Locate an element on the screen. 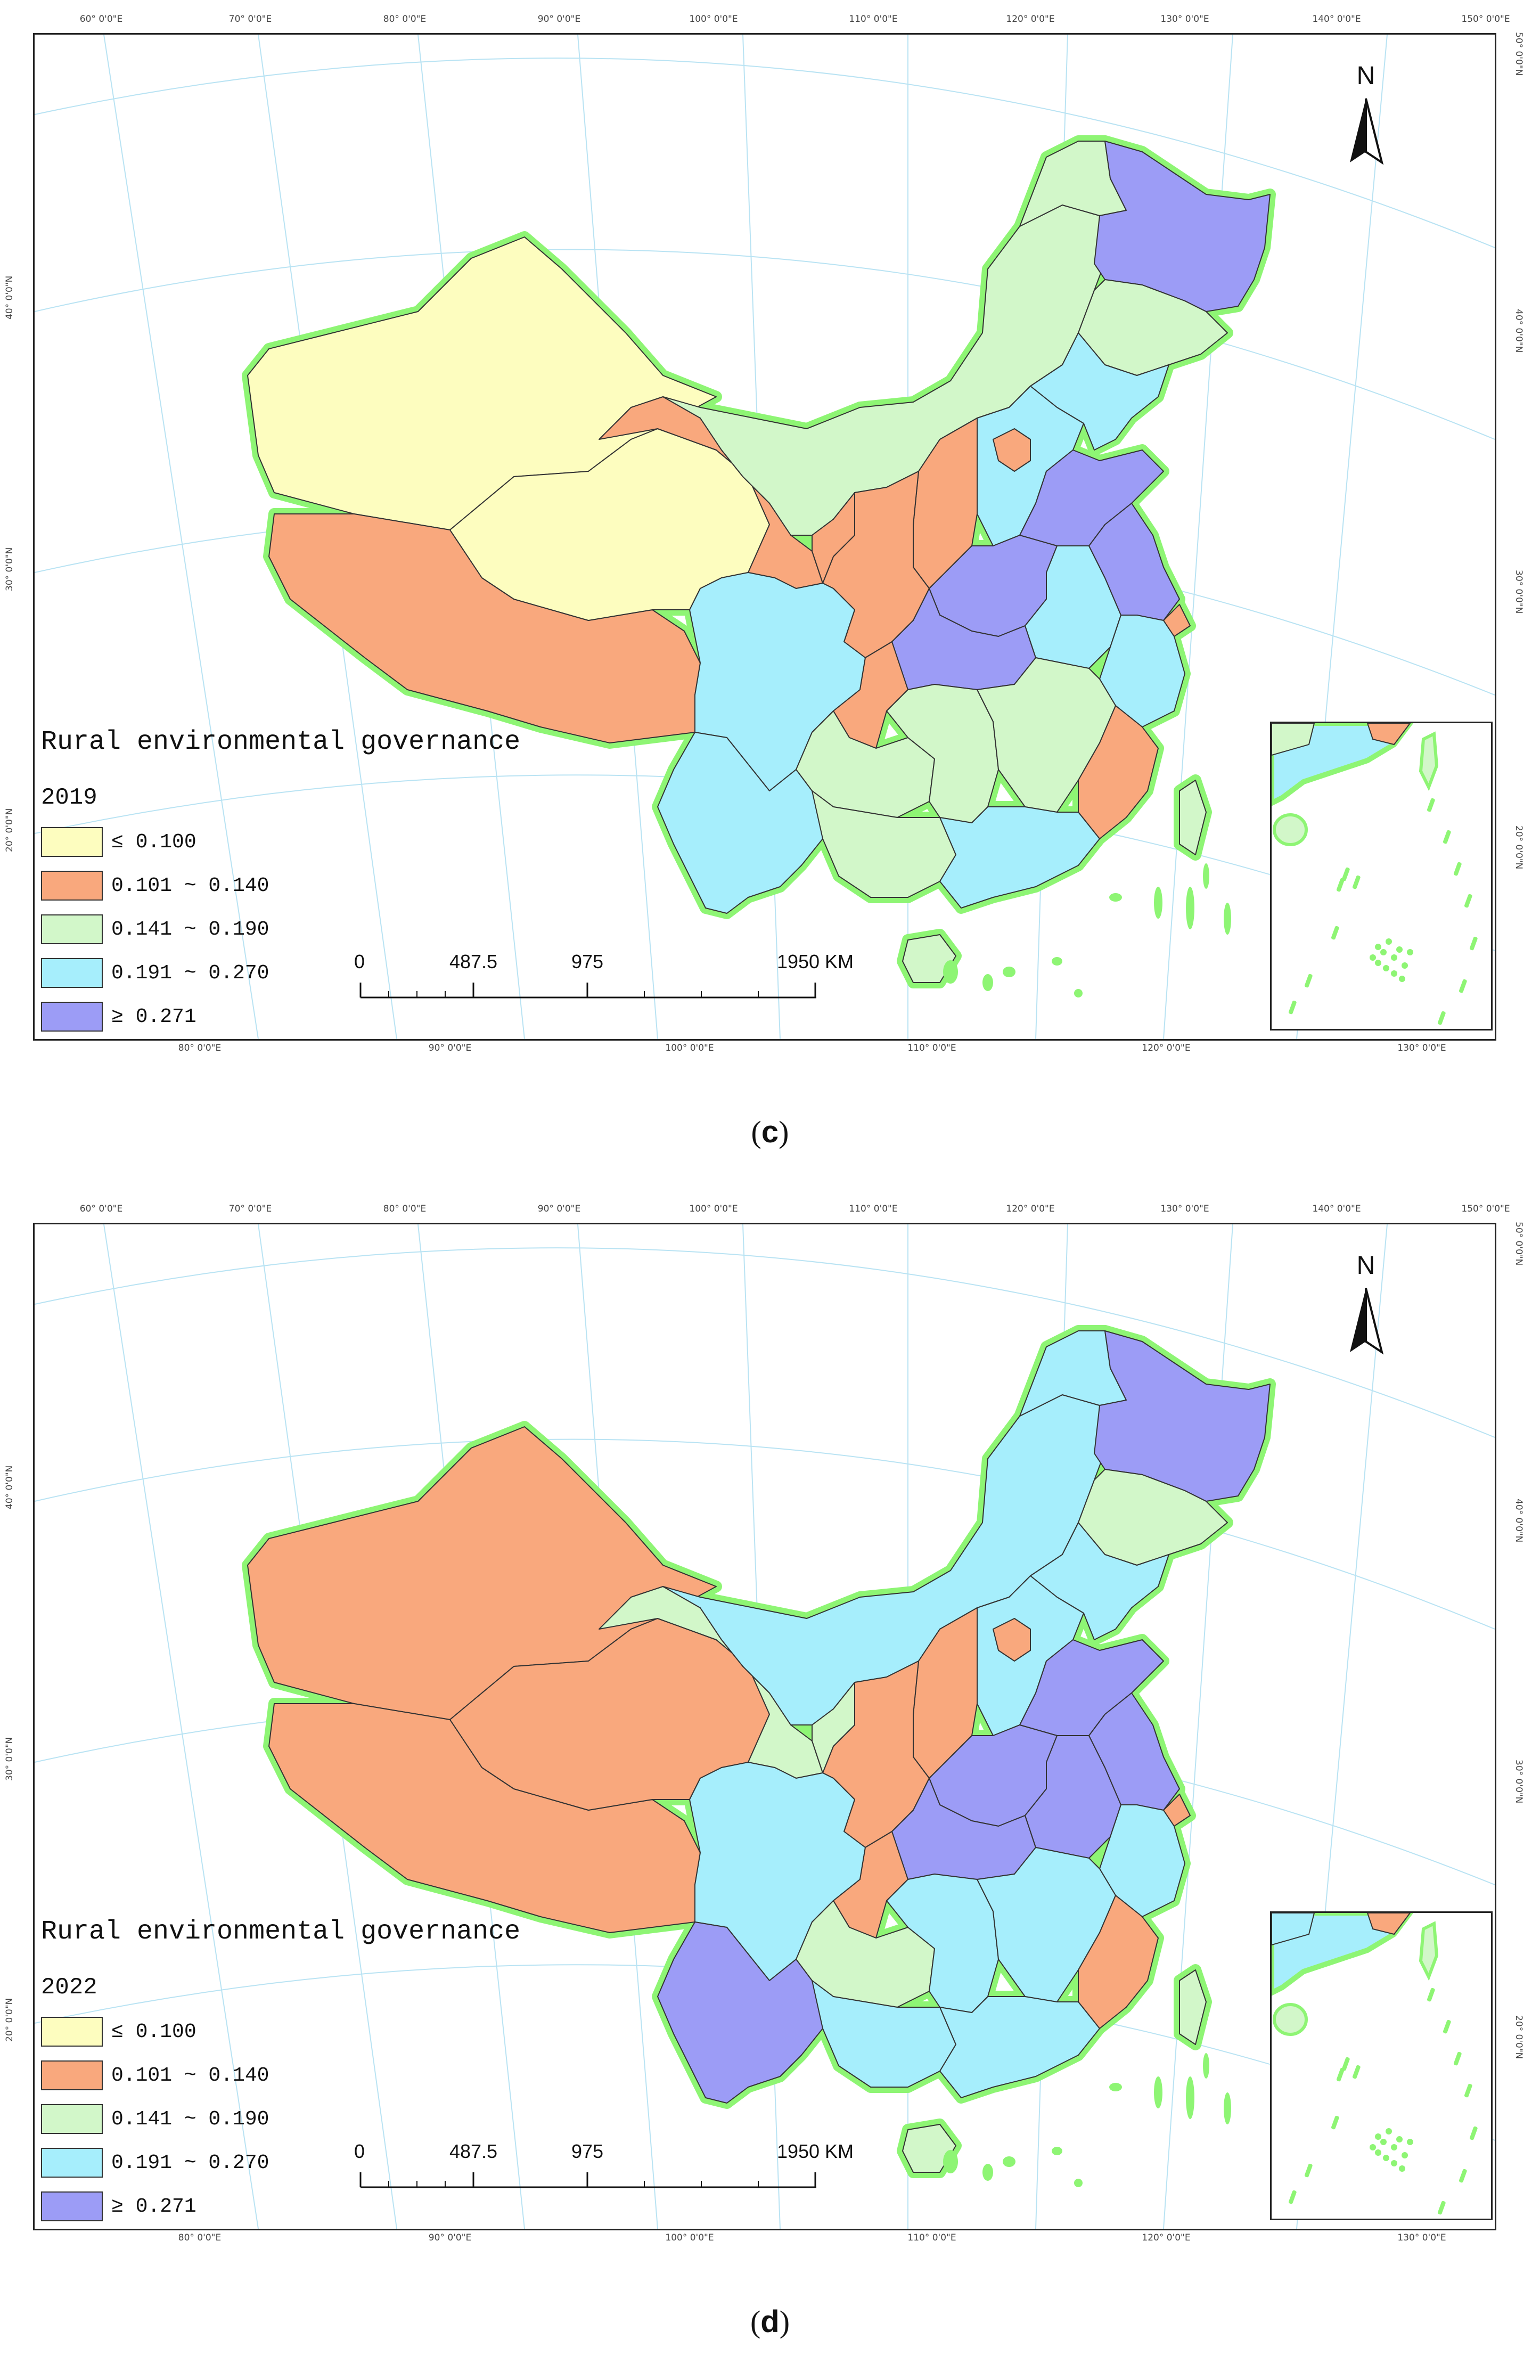 The width and height of the screenshot is (1540, 2380). province-heilongjiang-east is located at coordinates (1182, 226).